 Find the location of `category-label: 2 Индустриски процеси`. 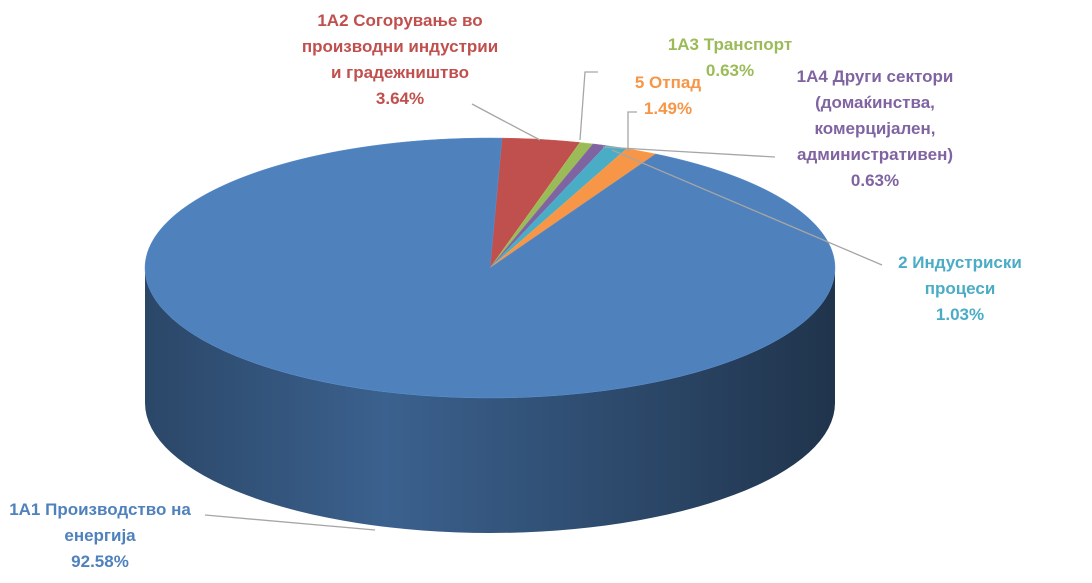

category-label: 2 Индустриски процеси is located at coordinates (960, 275).